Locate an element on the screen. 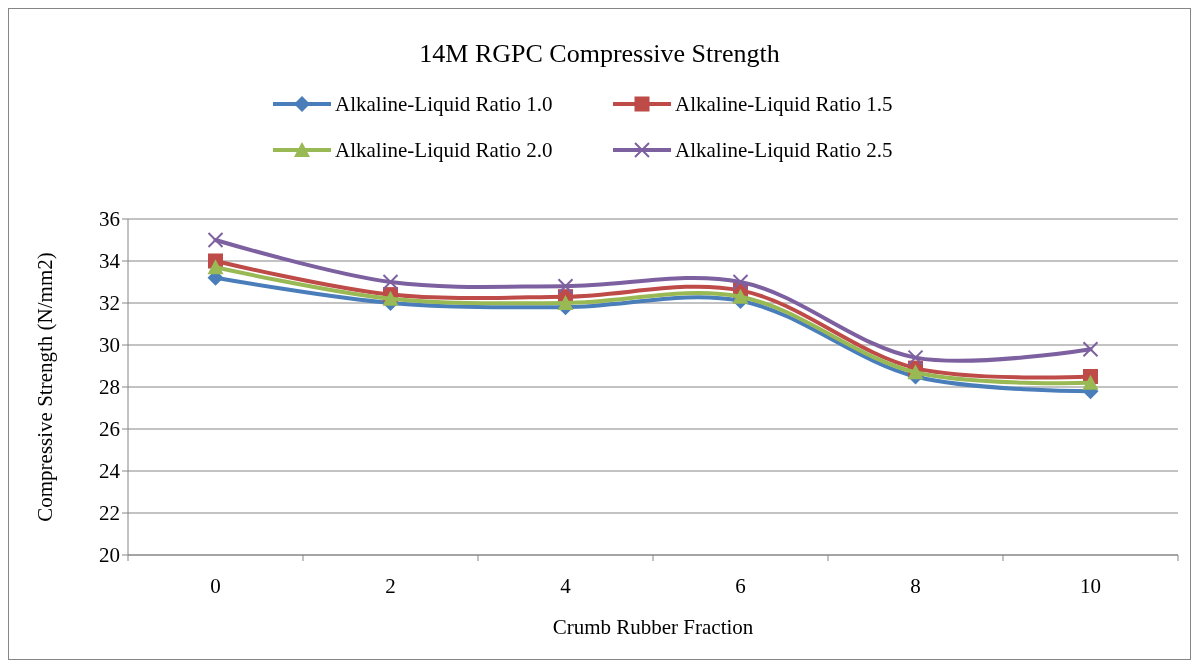 This screenshot has width=1199, height=668. x-tick-label: 10 is located at coordinates (1090, 586).